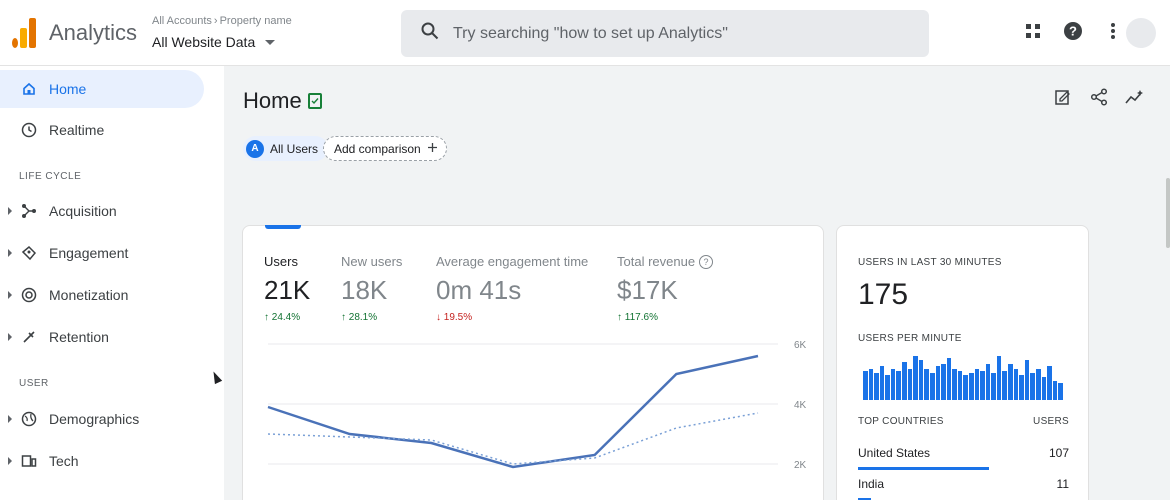  I want to click on sidebar-item-label: Monetization, so click(89, 295).